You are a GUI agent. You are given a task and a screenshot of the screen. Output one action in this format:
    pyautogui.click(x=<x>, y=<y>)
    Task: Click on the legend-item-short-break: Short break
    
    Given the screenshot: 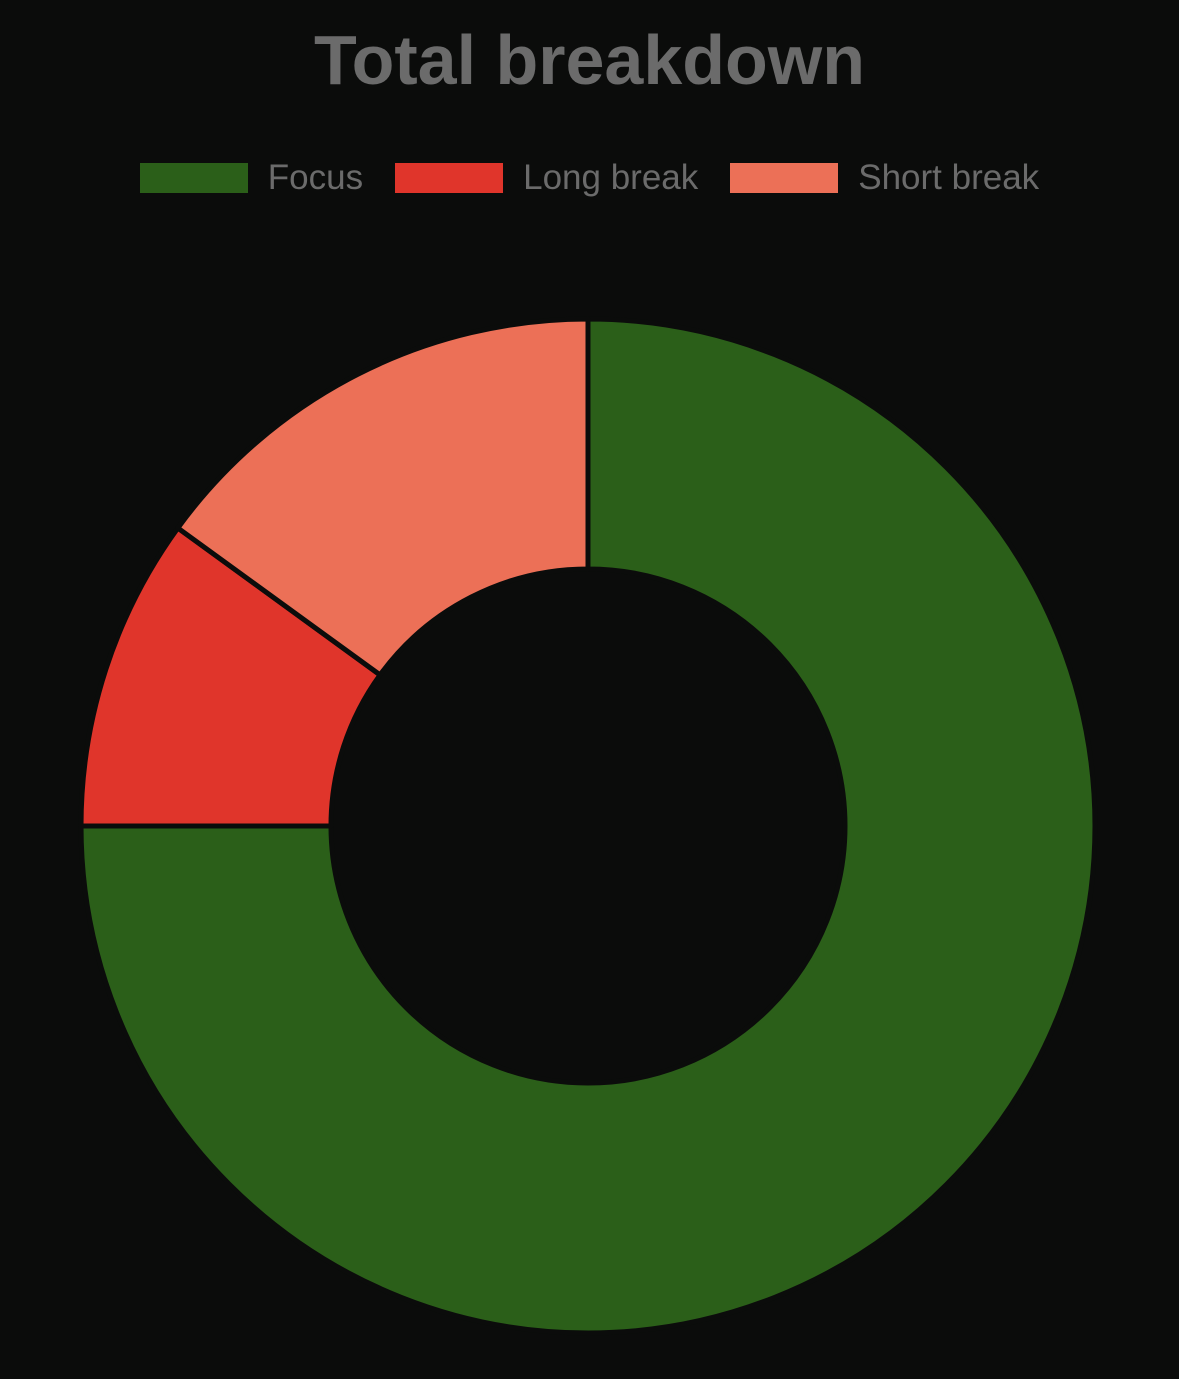 What is the action you would take?
    pyautogui.click(x=884, y=178)
    